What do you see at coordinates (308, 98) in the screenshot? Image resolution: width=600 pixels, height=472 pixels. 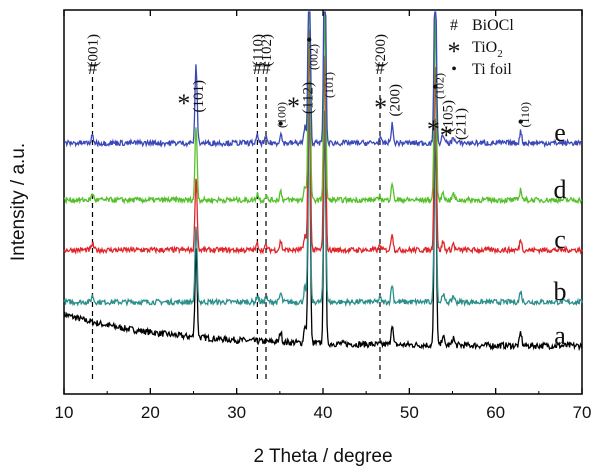 I see `peak-label: (112)` at bounding box center [308, 98].